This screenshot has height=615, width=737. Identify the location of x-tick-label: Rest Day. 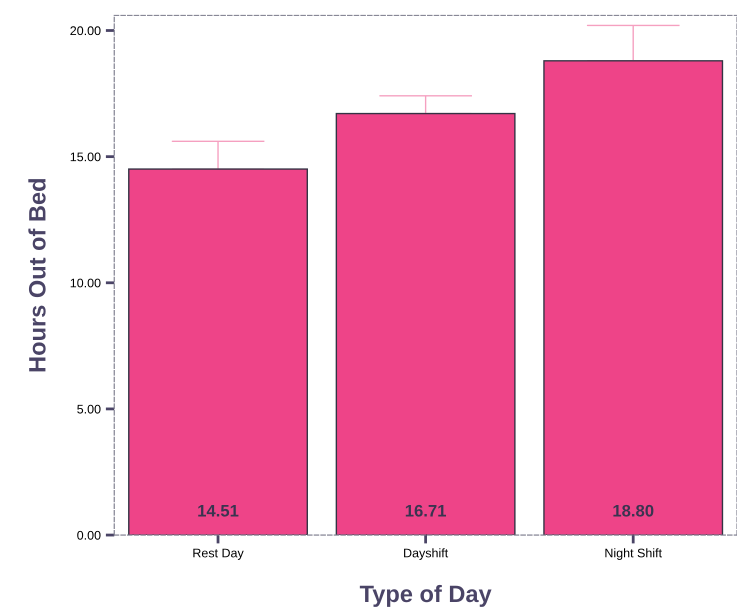
(218, 554).